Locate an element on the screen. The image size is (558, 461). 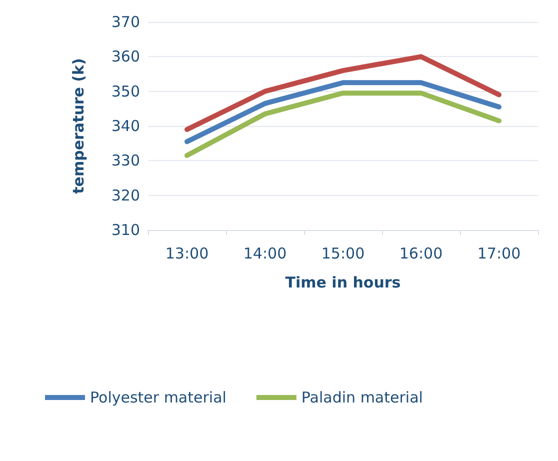
y-tick-label: 360 is located at coordinates (125, 57).